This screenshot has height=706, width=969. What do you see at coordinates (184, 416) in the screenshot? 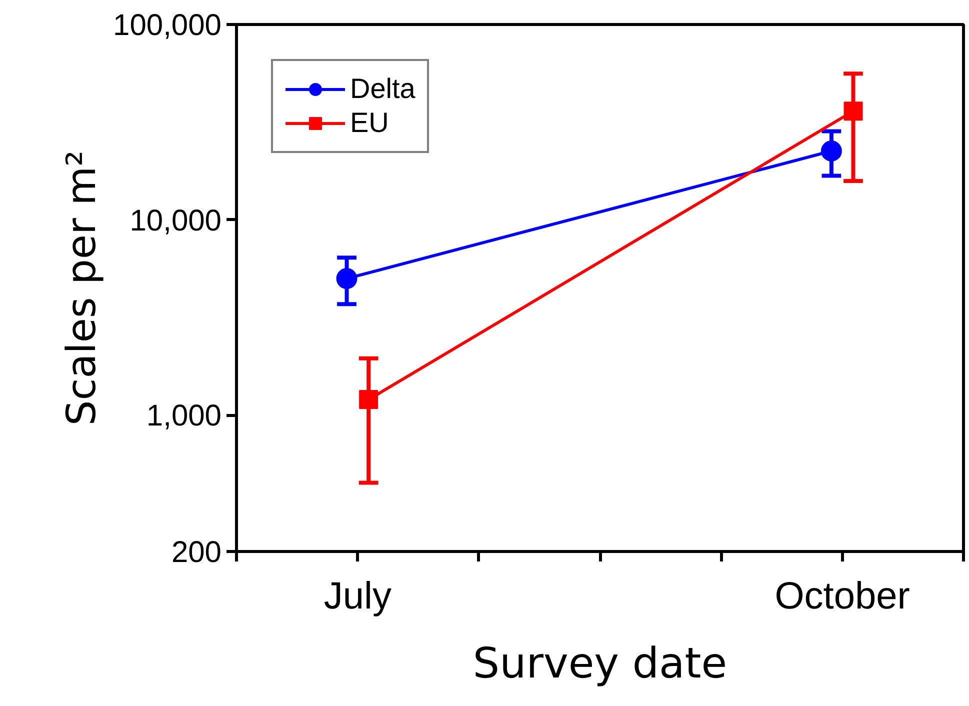
I see `y-tick-label: 1,000` at bounding box center [184, 416].